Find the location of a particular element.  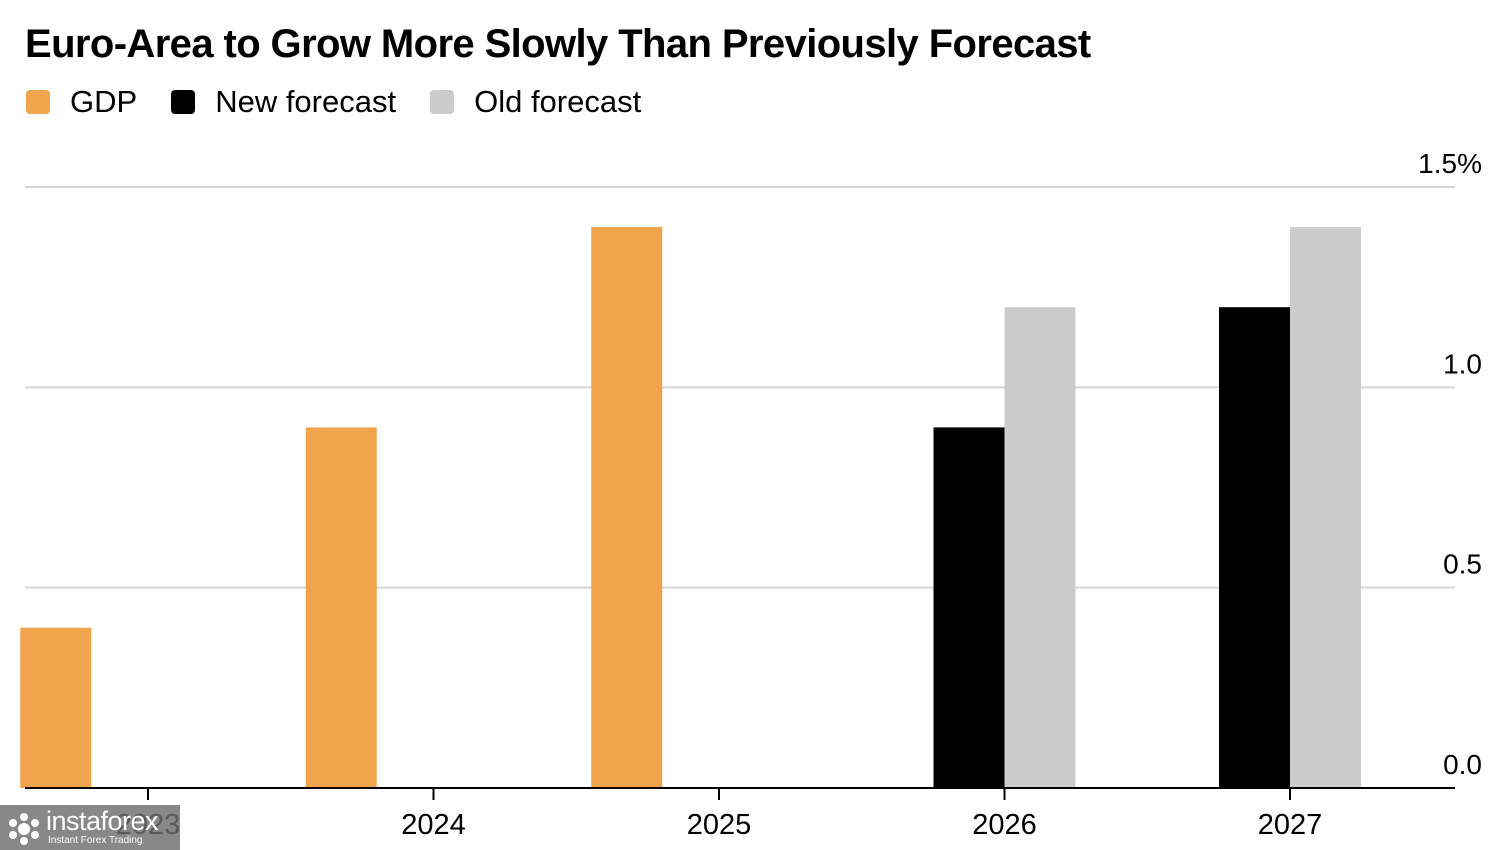

legend-label: Old forecast is located at coordinates (558, 101).